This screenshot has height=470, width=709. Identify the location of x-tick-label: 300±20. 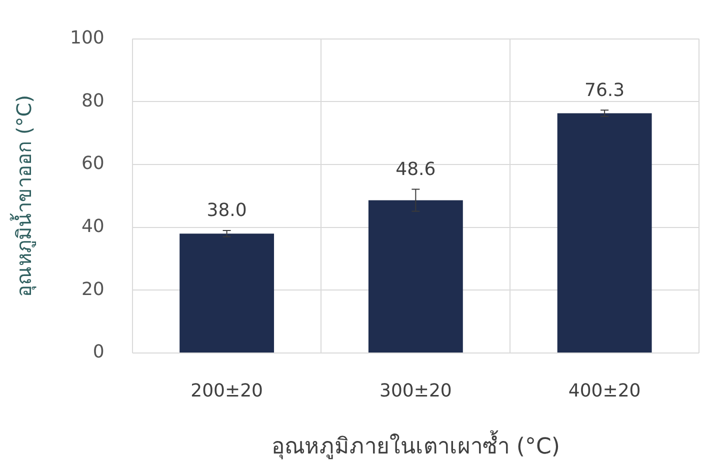
(416, 391).